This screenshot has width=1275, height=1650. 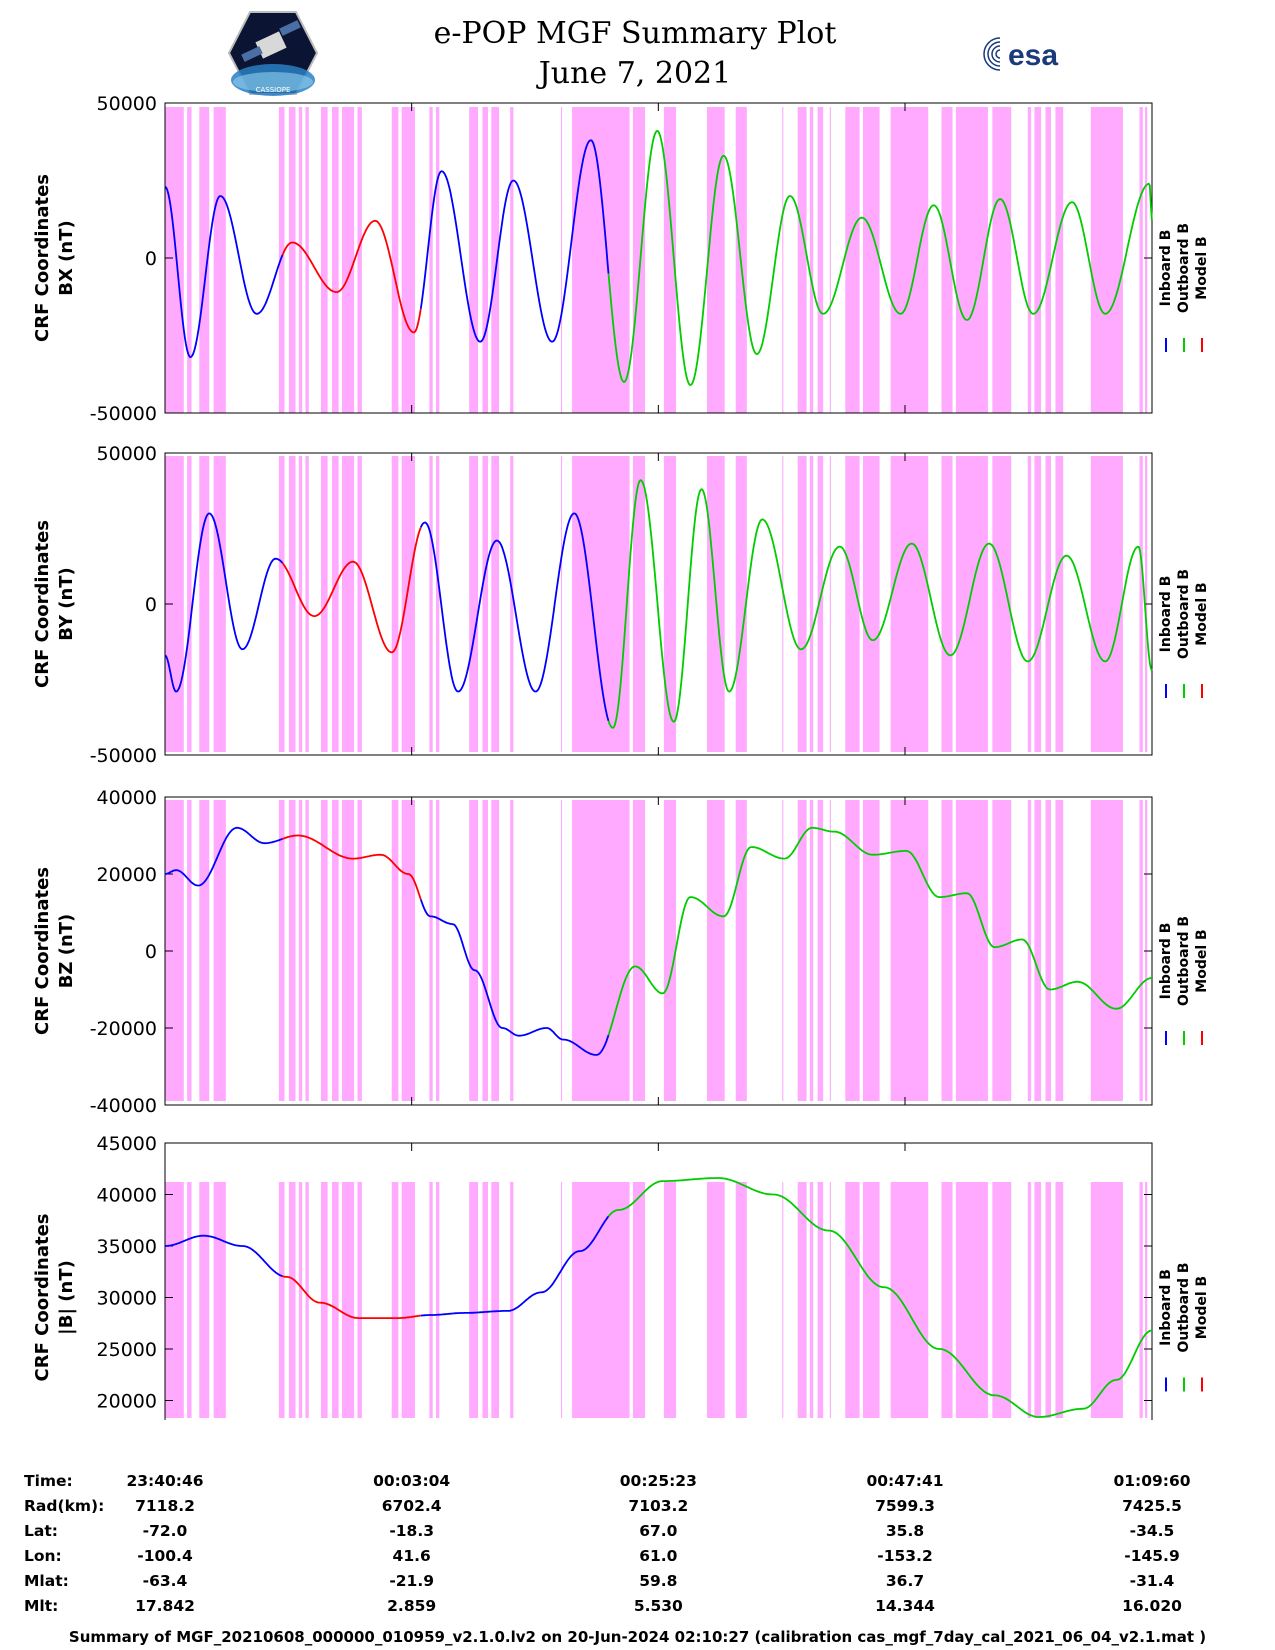 I want to click on esa-logo: esa, so click(x=1020, y=54).